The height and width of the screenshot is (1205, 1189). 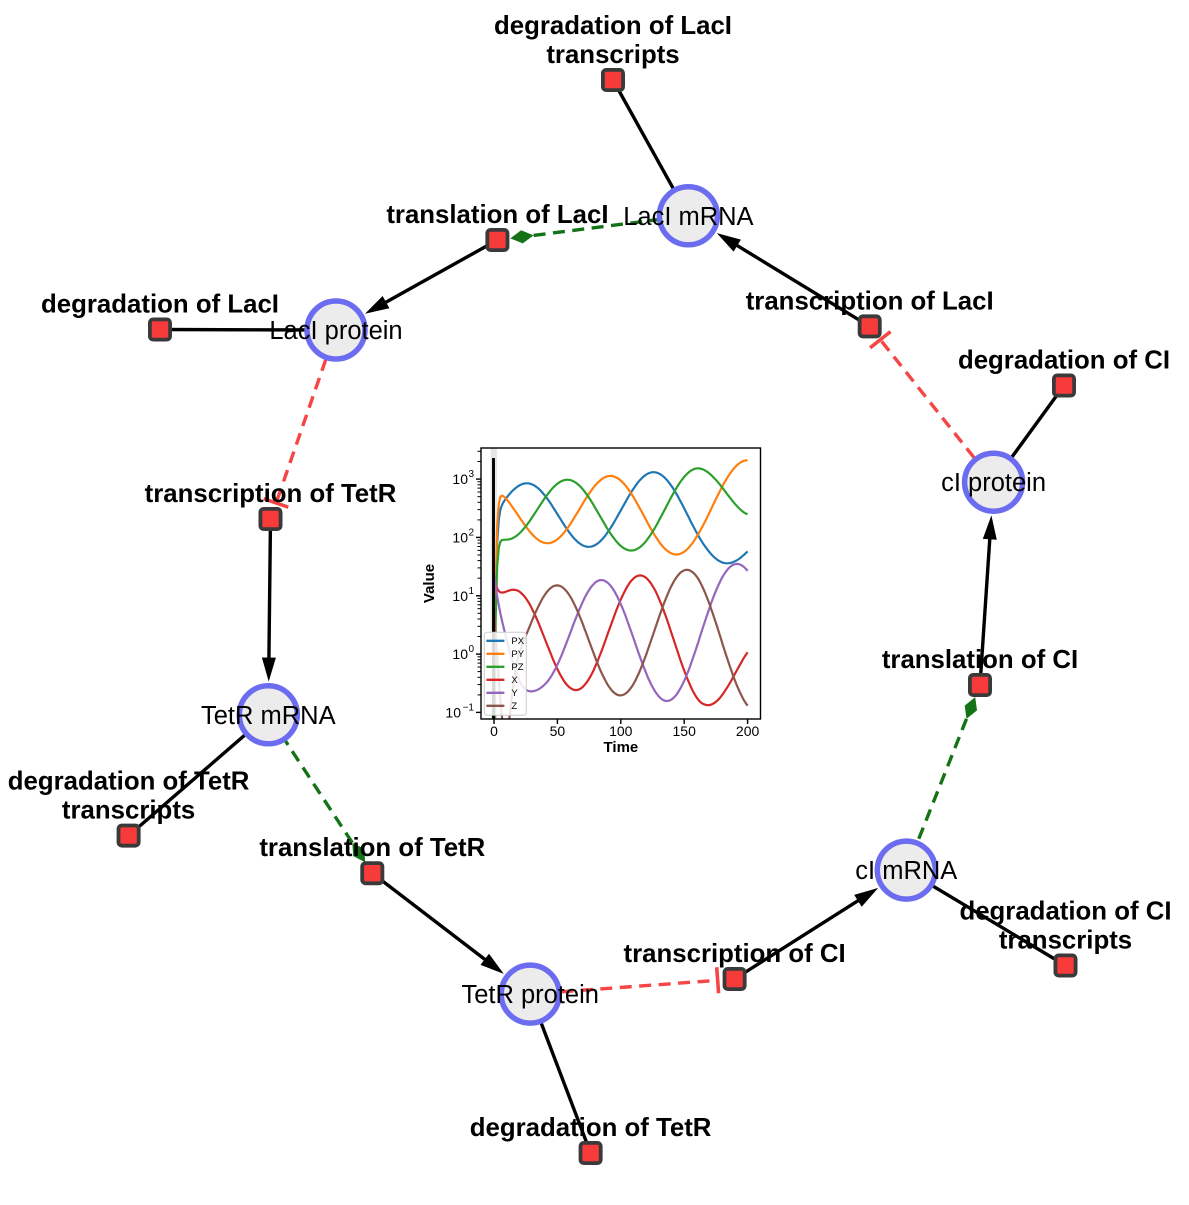 What do you see at coordinates (517, 654) in the screenshot?
I see `svg-text: PY` at bounding box center [517, 654].